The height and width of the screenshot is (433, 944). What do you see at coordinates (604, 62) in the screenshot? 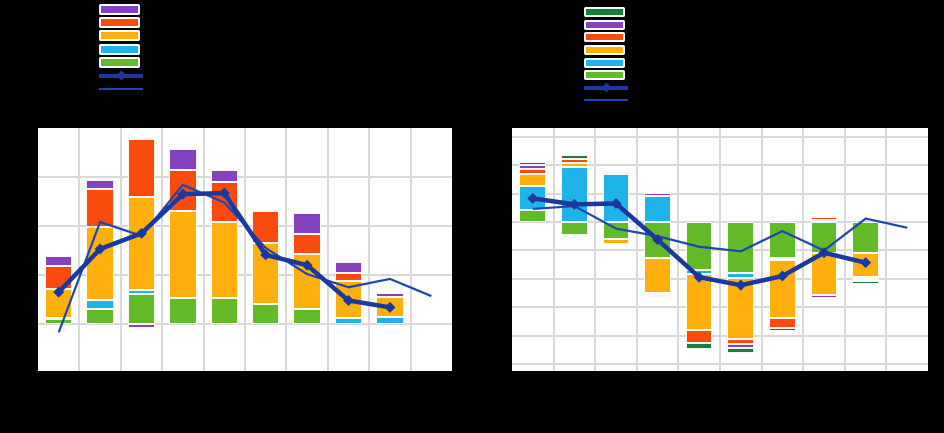
I see `cyan-series-swatch` at bounding box center [604, 62].